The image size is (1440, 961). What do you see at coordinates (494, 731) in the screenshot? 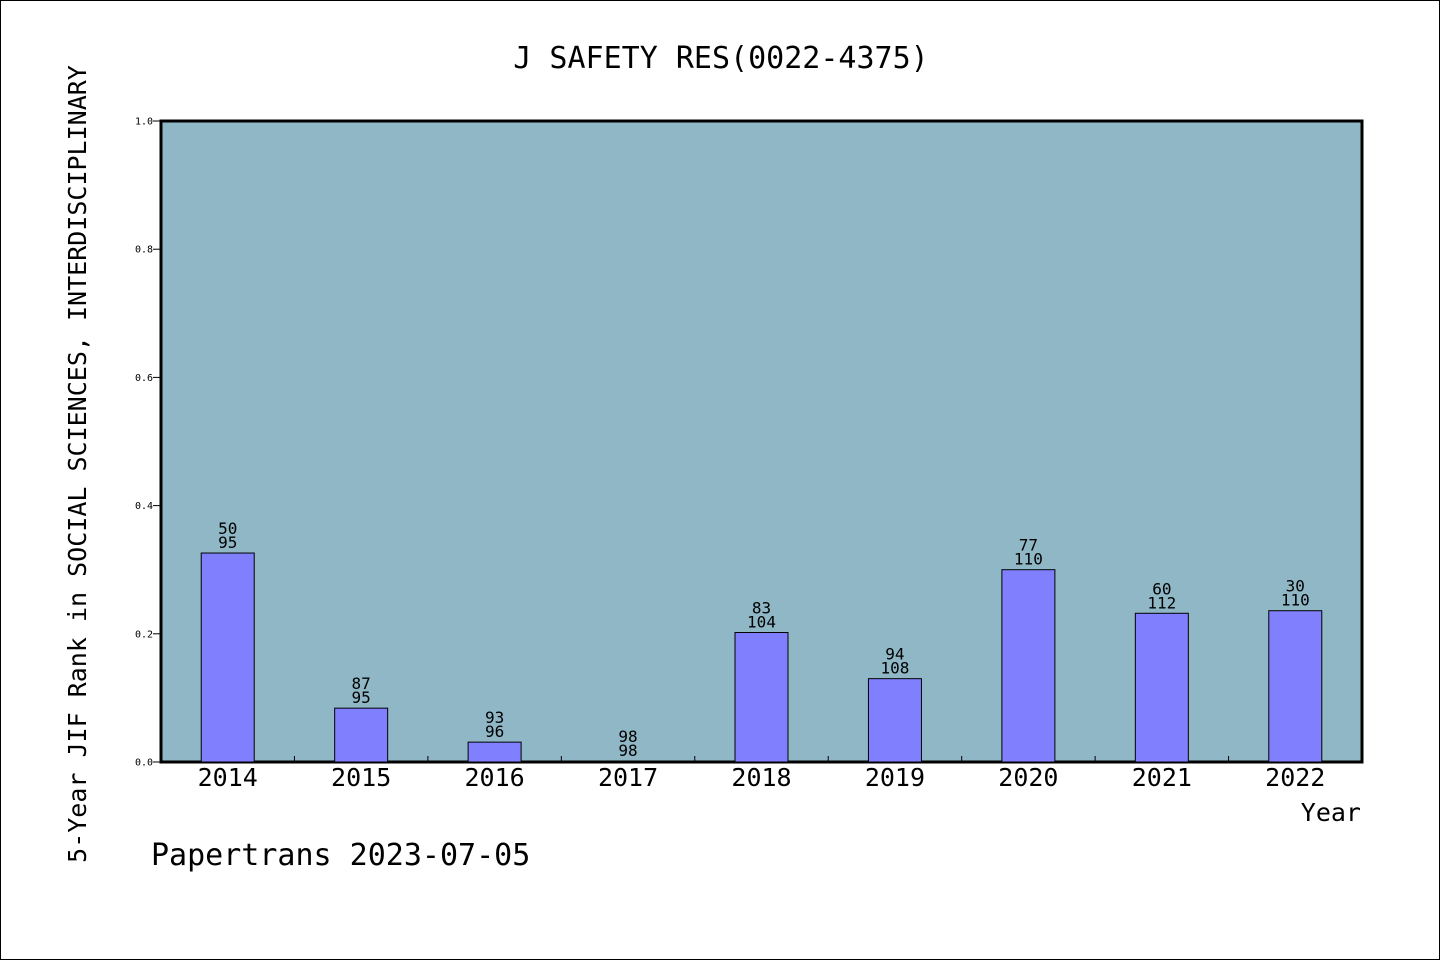
I see `bar-total-label: 96` at bounding box center [494, 731].